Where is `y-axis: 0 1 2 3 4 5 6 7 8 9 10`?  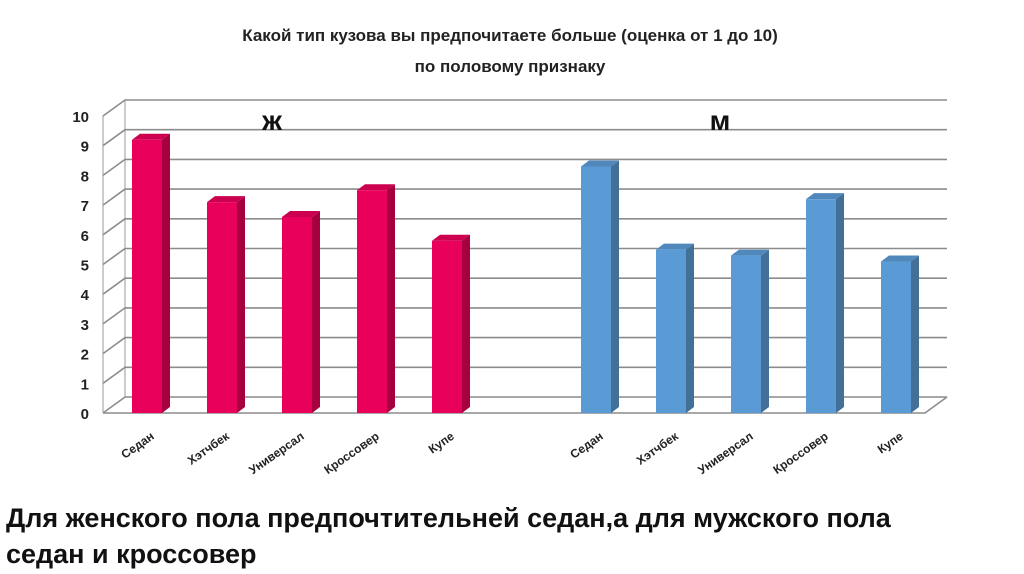 y-axis: 0 1 2 3 4 5 6 7 8 9 10 is located at coordinates (88, 266).